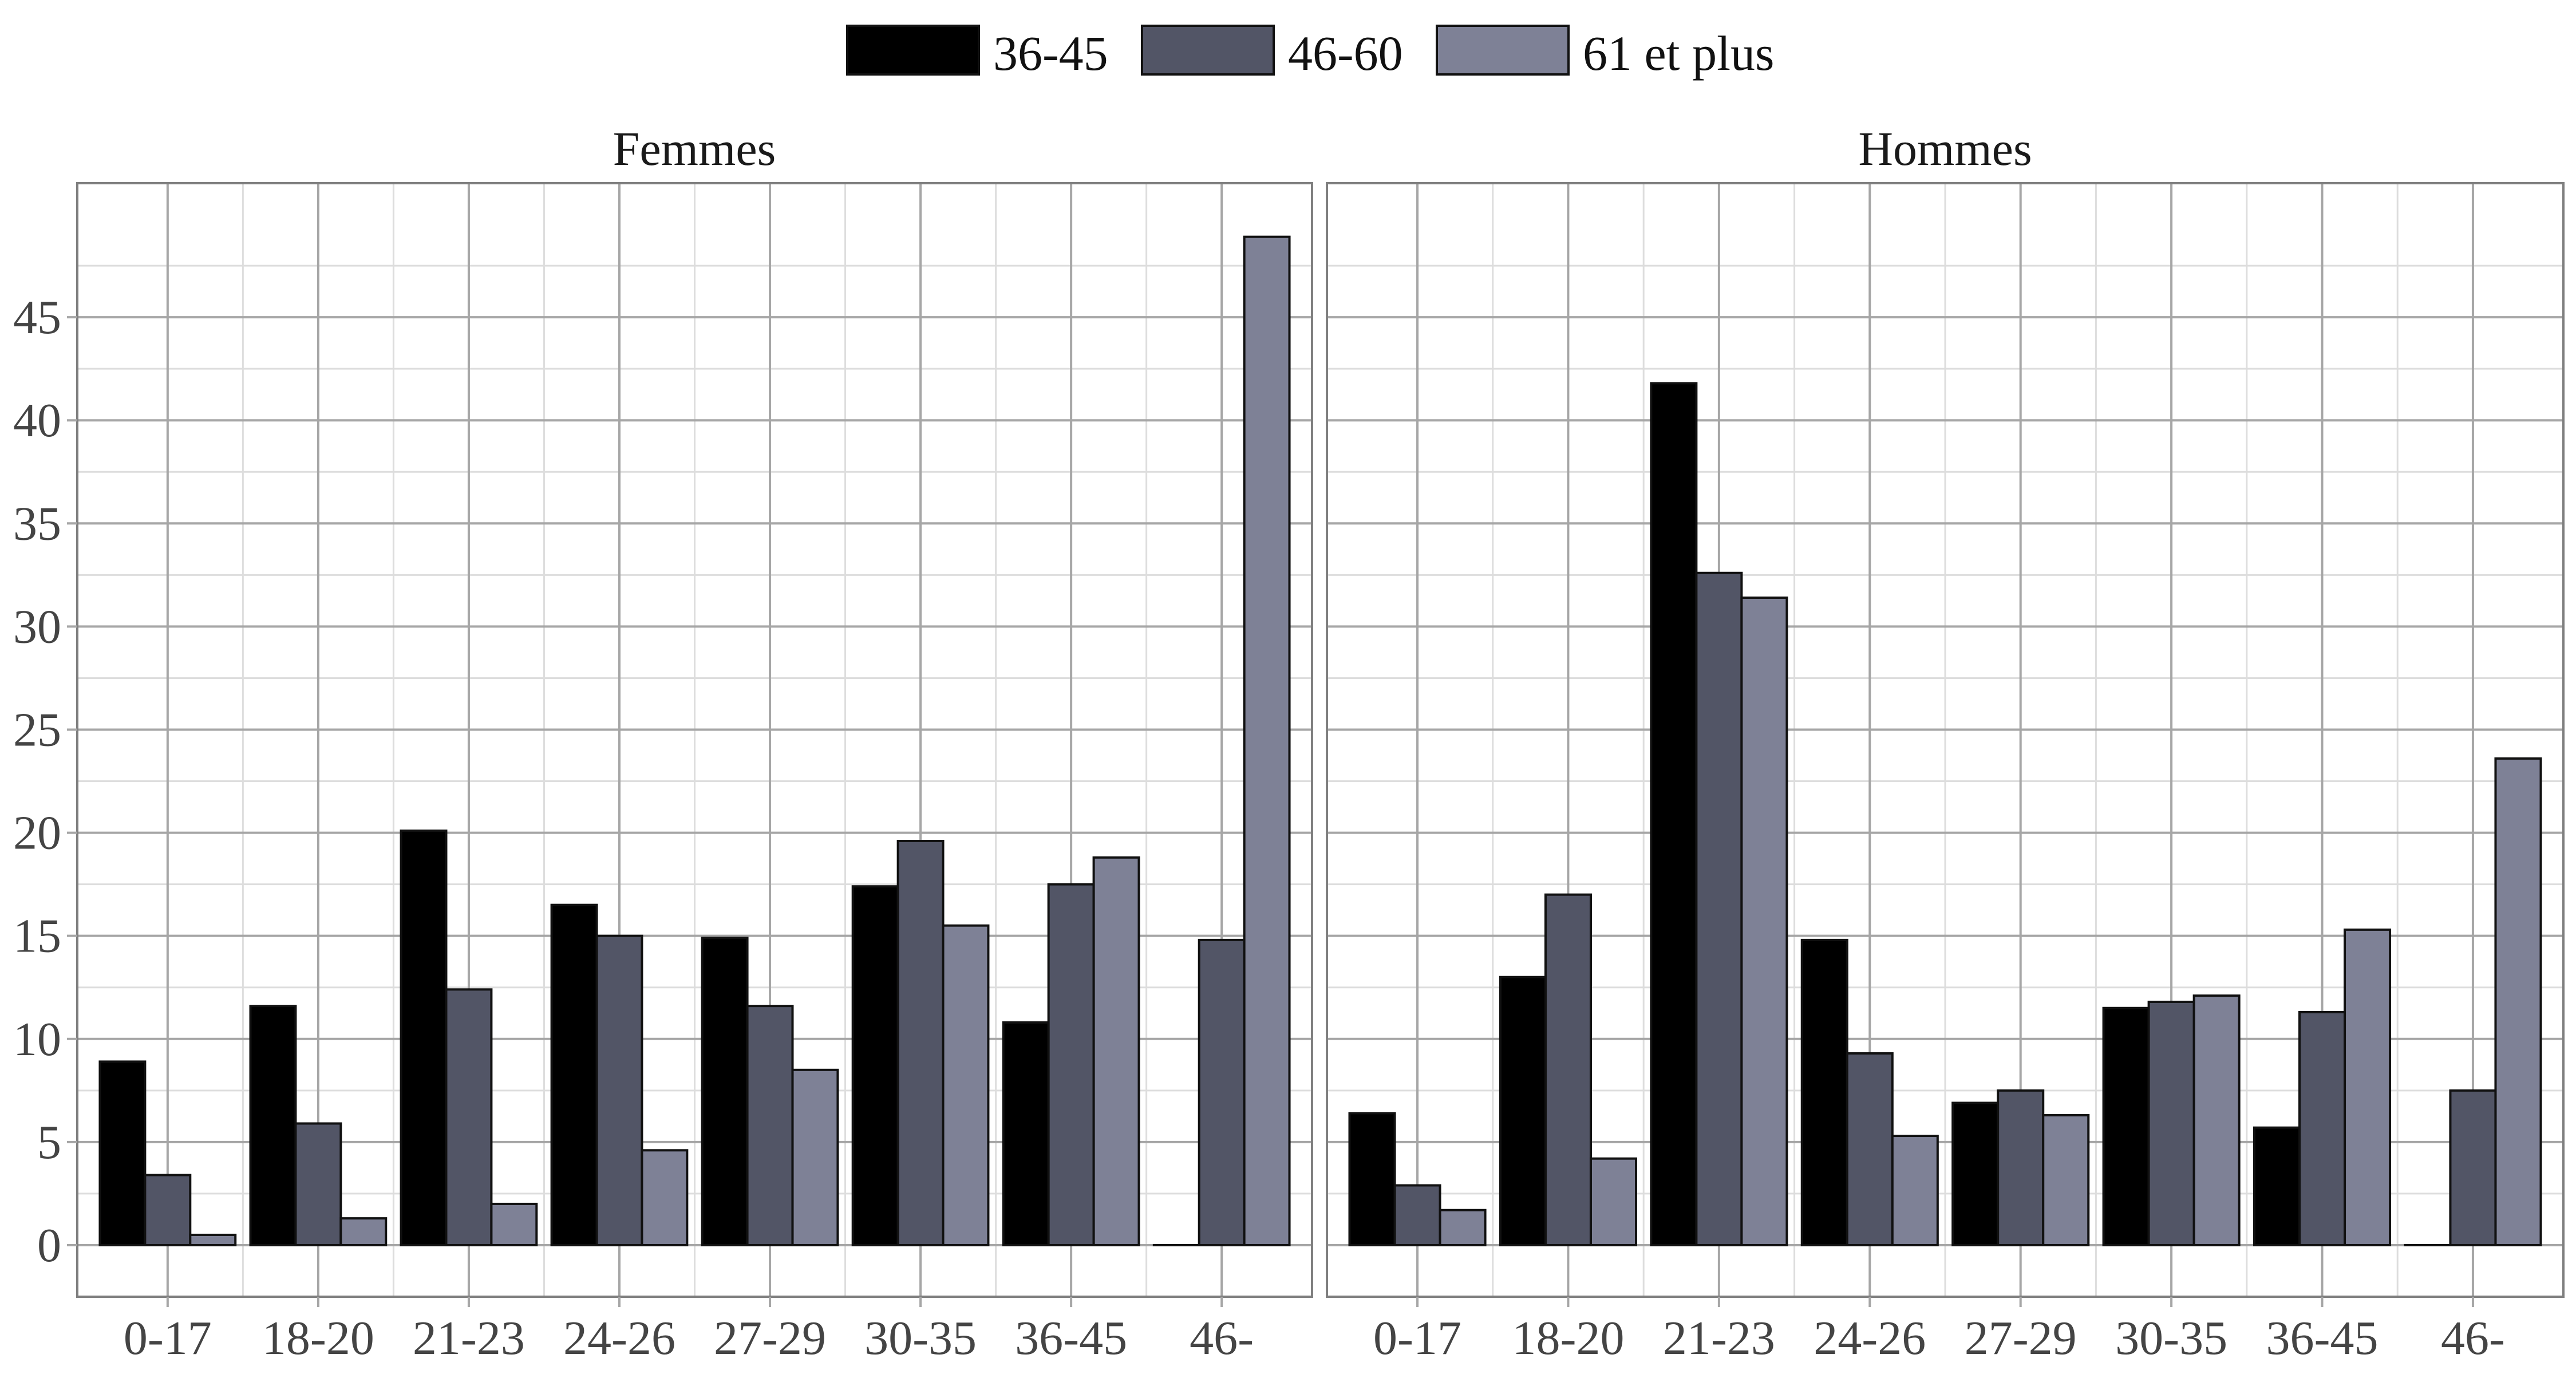  What do you see at coordinates (49, 1142) in the screenshot?
I see `y-tick-label-5: 5` at bounding box center [49, 1142].